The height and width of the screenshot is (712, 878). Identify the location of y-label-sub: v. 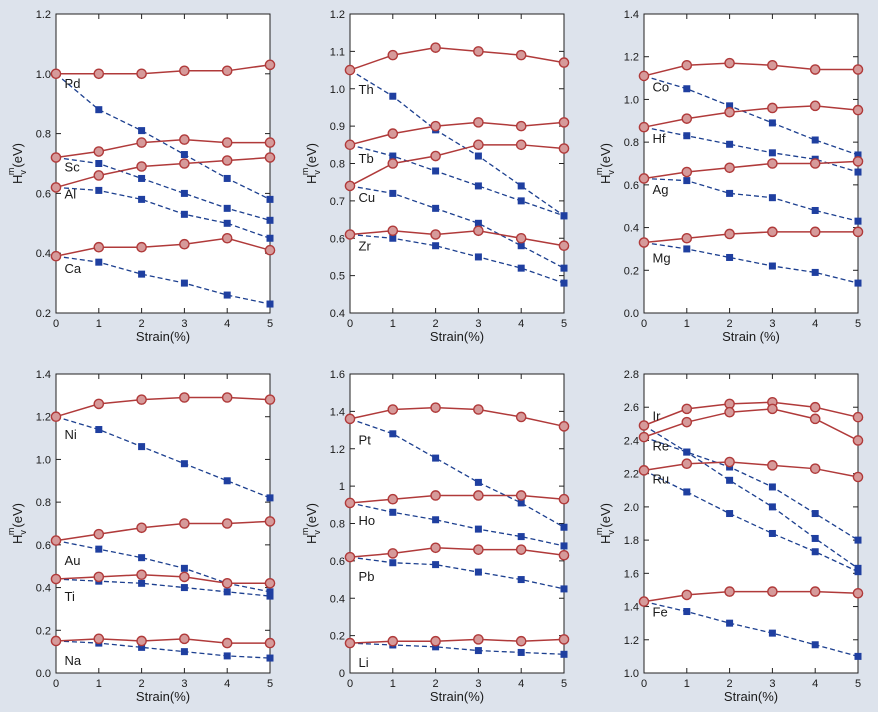
(611, 532).